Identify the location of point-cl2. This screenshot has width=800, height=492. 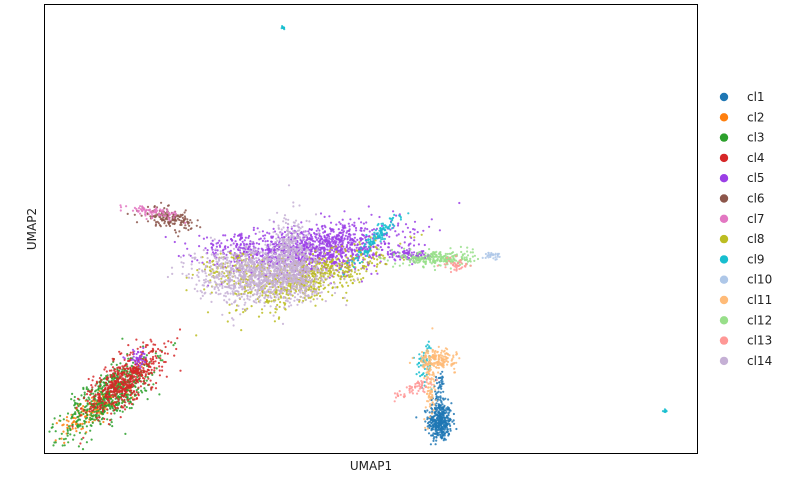
(67, 417).